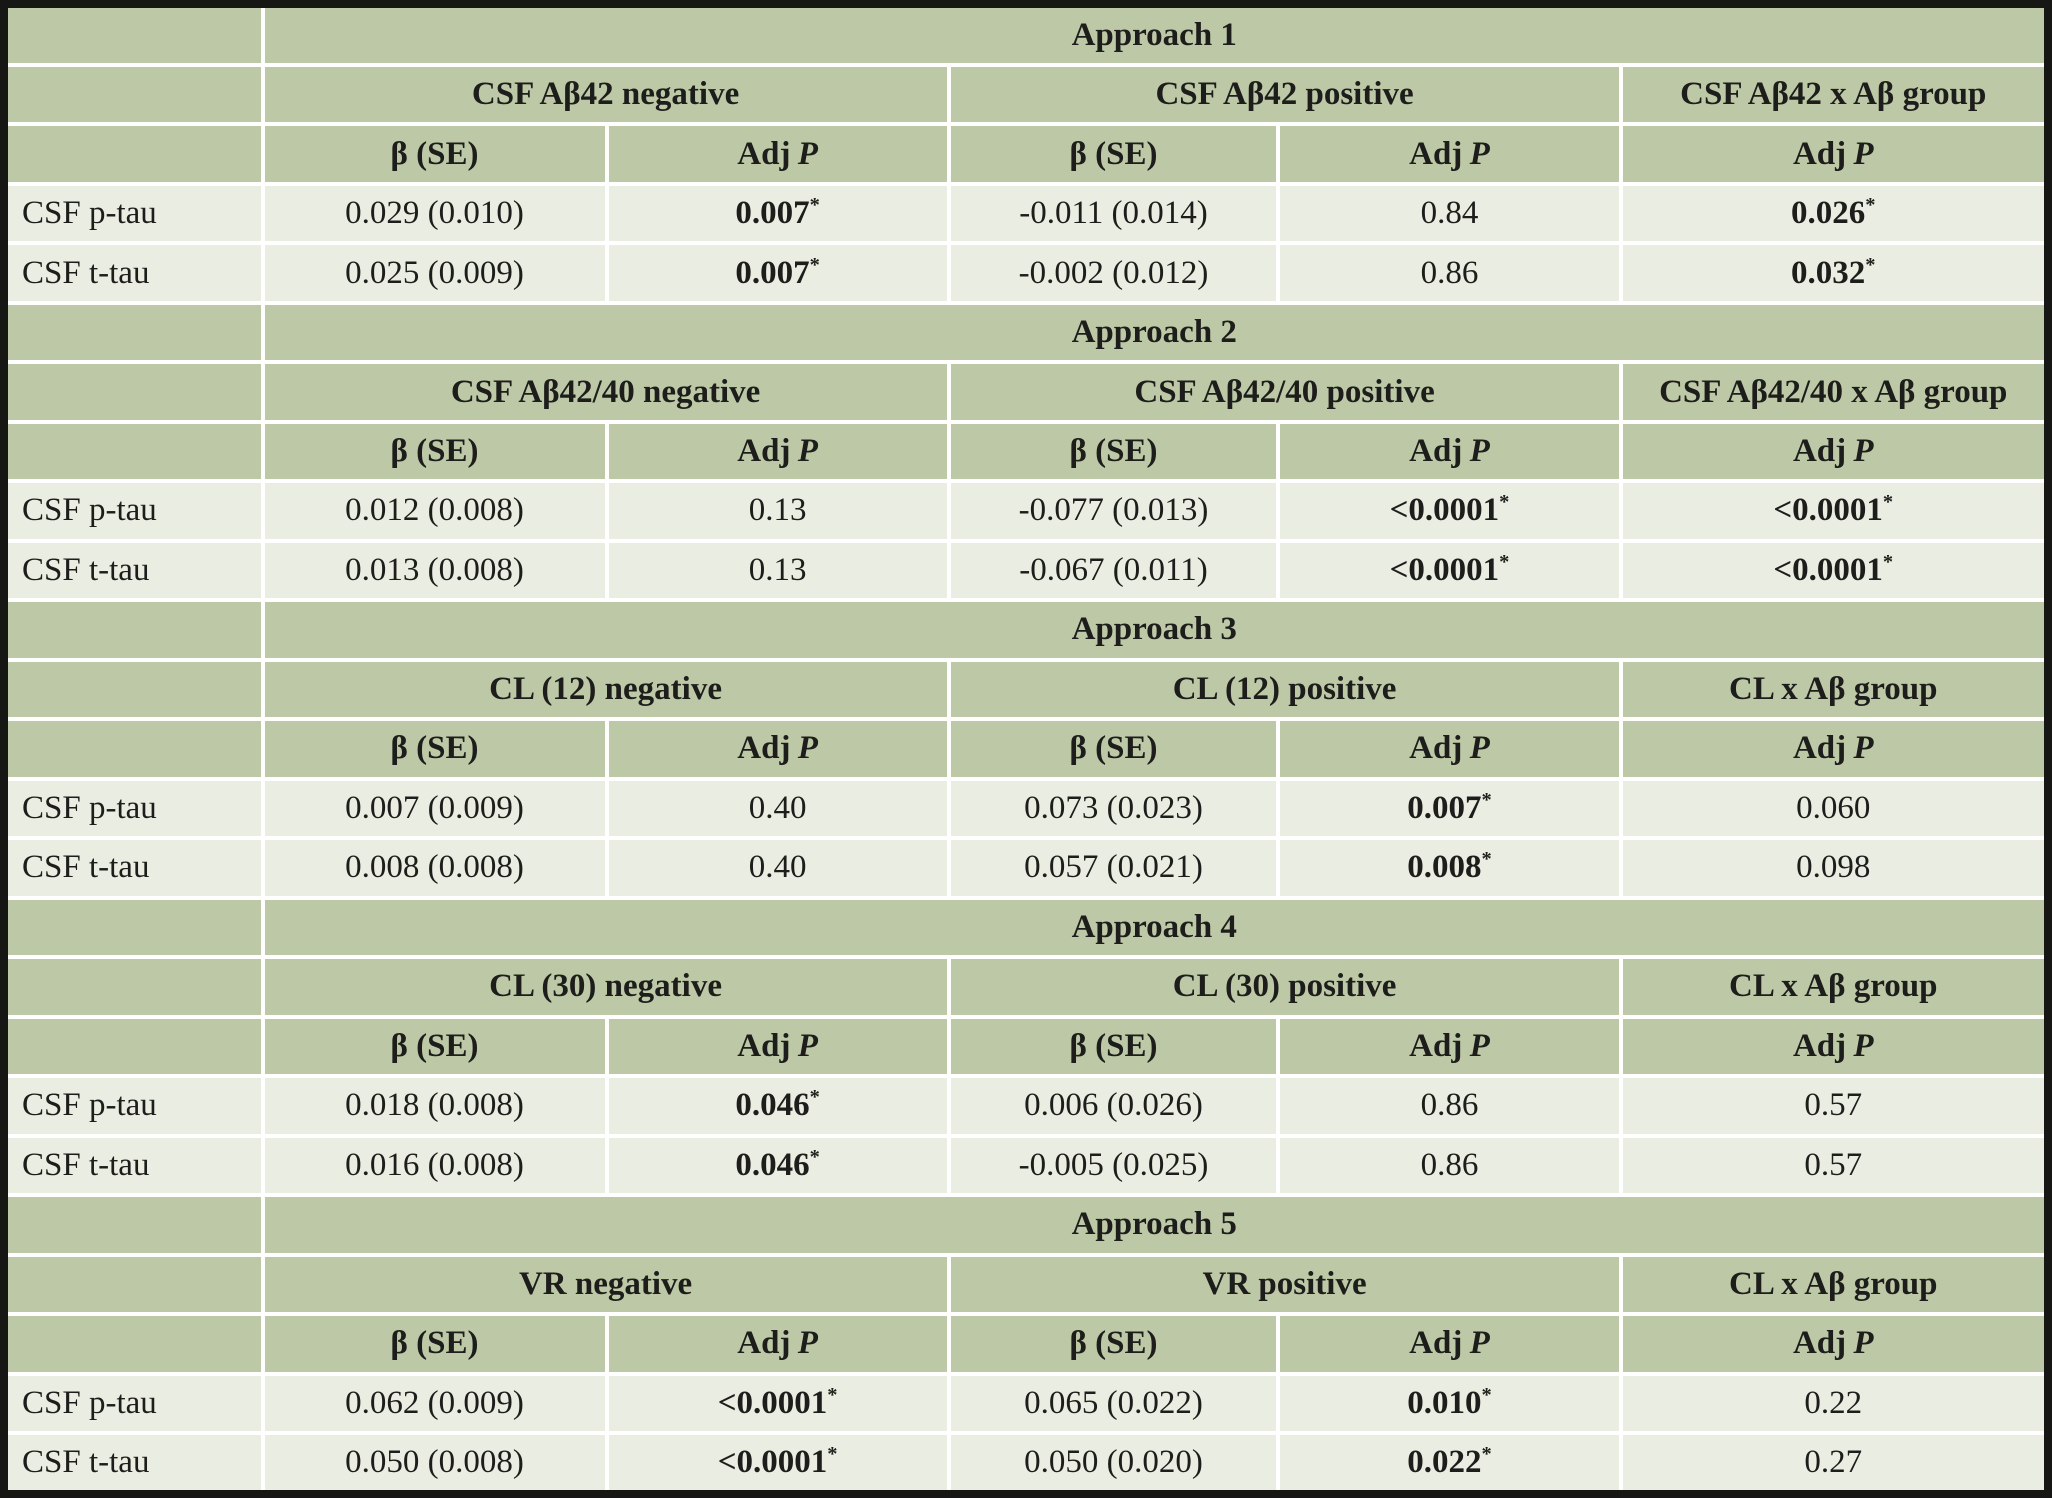 This screenshot has width=2052, height=1498. Describe the element at coordinates (1113, 1164) in the screenshot. I see `cell-value: -0.005 (0.025)` at that location.